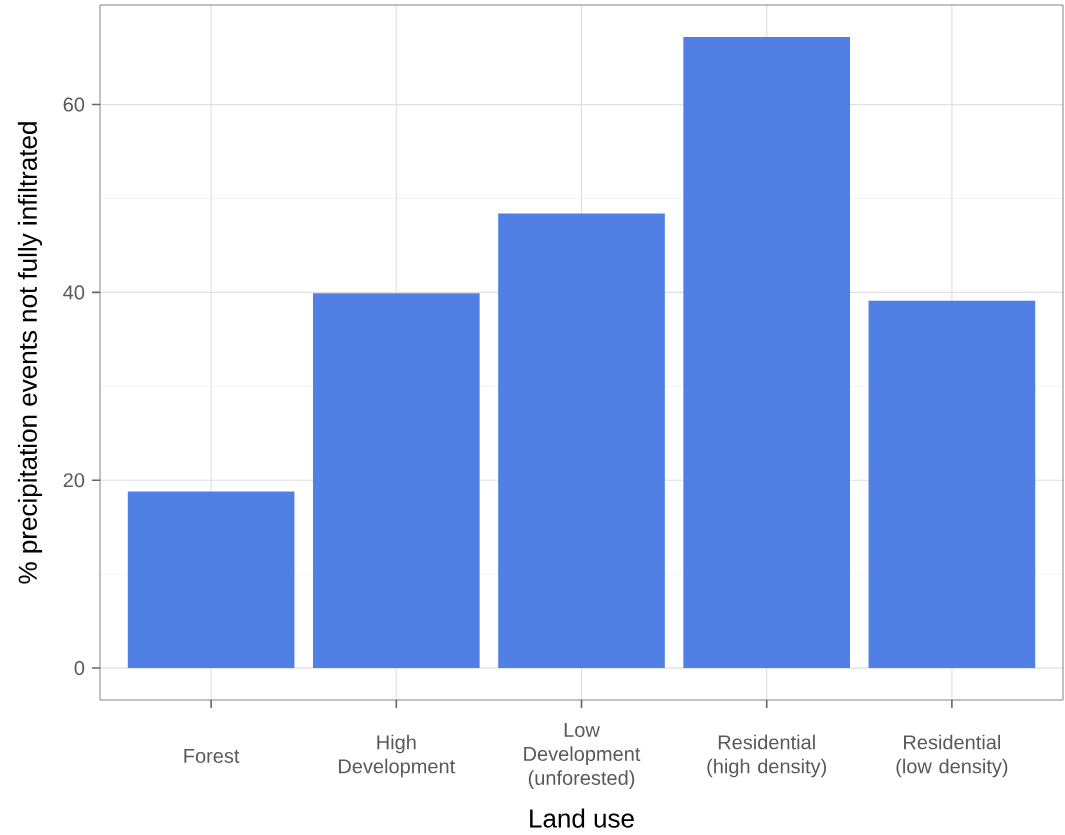 This screenshot has width=1065, height=835. Describe the element at coordinates (582, 756) in the screenshot. I see `x-tick-label: Low Development (unforested)` at that location.